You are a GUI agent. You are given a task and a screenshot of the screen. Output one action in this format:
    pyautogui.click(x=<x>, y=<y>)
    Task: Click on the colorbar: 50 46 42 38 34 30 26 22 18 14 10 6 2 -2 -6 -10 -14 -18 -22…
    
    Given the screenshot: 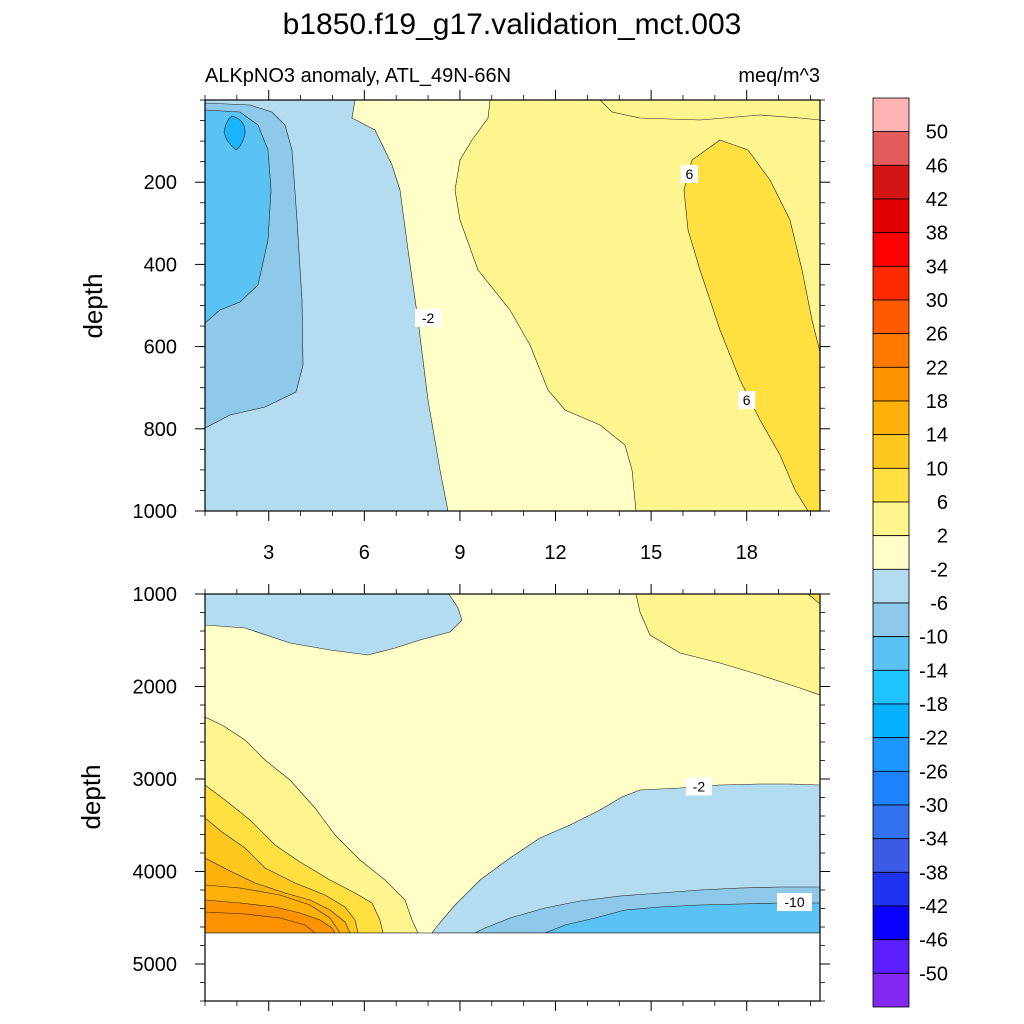 What is the action you would take?
    pyautogui.click(x=910, y=552)
    